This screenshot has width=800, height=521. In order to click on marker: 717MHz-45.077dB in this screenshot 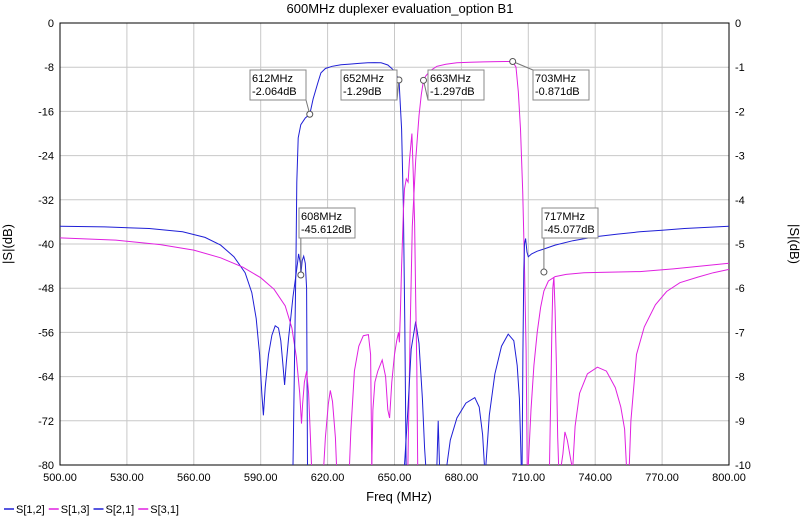, I will do `click(569, 241)`.